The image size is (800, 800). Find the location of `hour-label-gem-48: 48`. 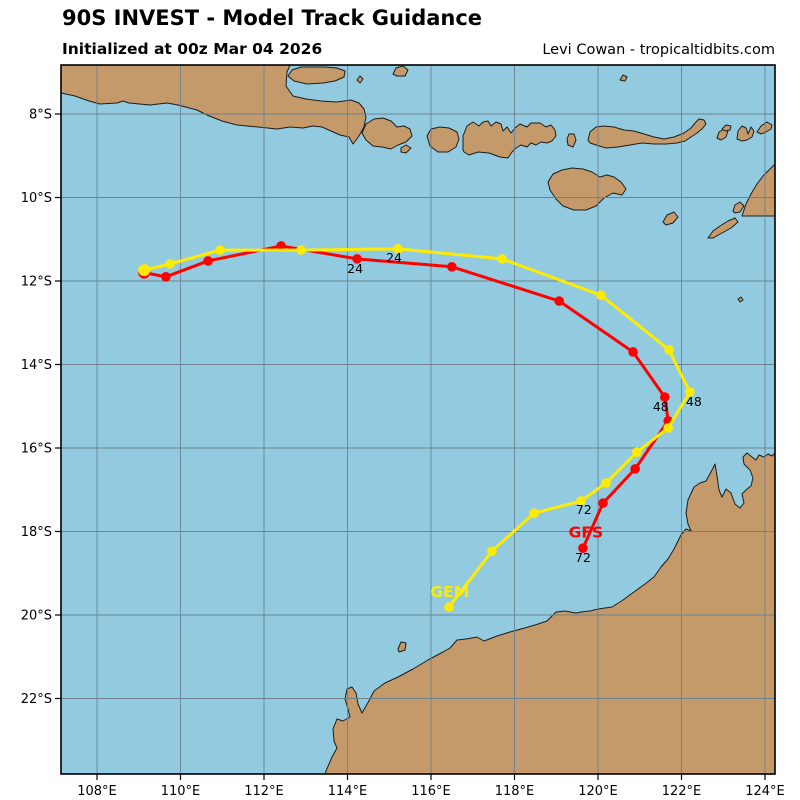

hour-label-gem-48: 48 is located at coordinates (694, 401).